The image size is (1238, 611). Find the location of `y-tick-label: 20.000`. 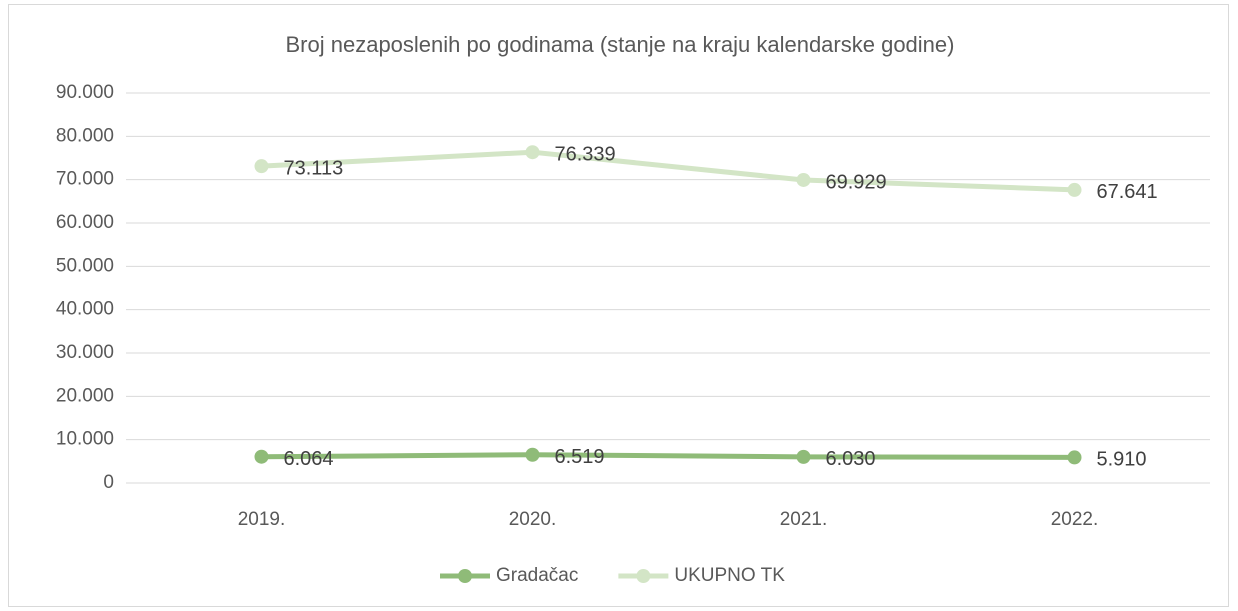

y-tick-label: 20.000 is located at coordinates (85, 395).